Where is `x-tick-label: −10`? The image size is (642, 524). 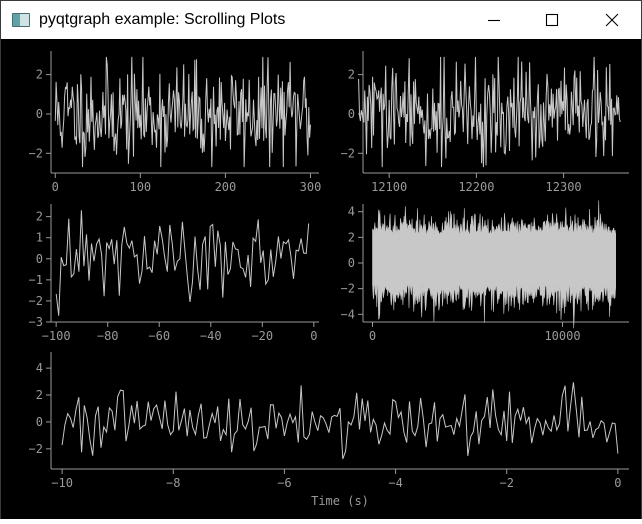 x-tick-label: −10 is located at coordinates (62, 483).